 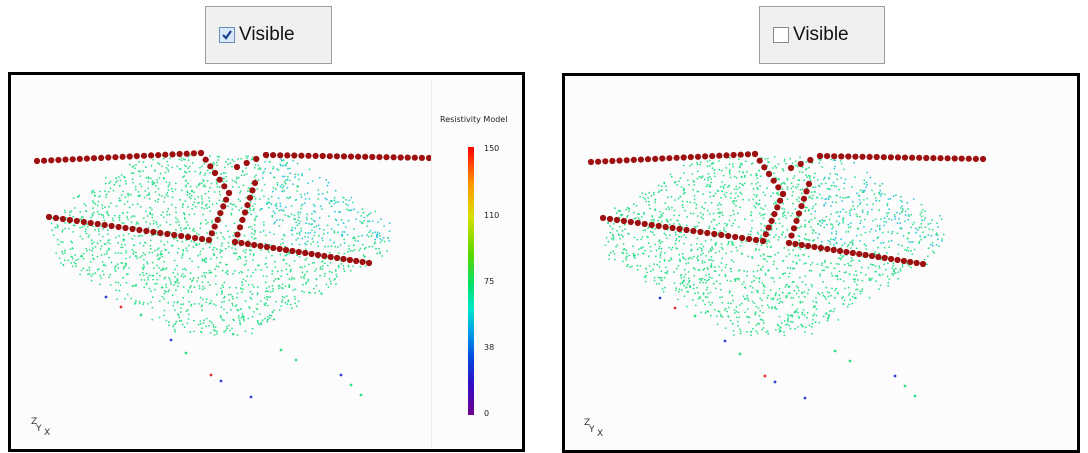 I want to click on legend-tick: 38, so click(x=489, y=347).